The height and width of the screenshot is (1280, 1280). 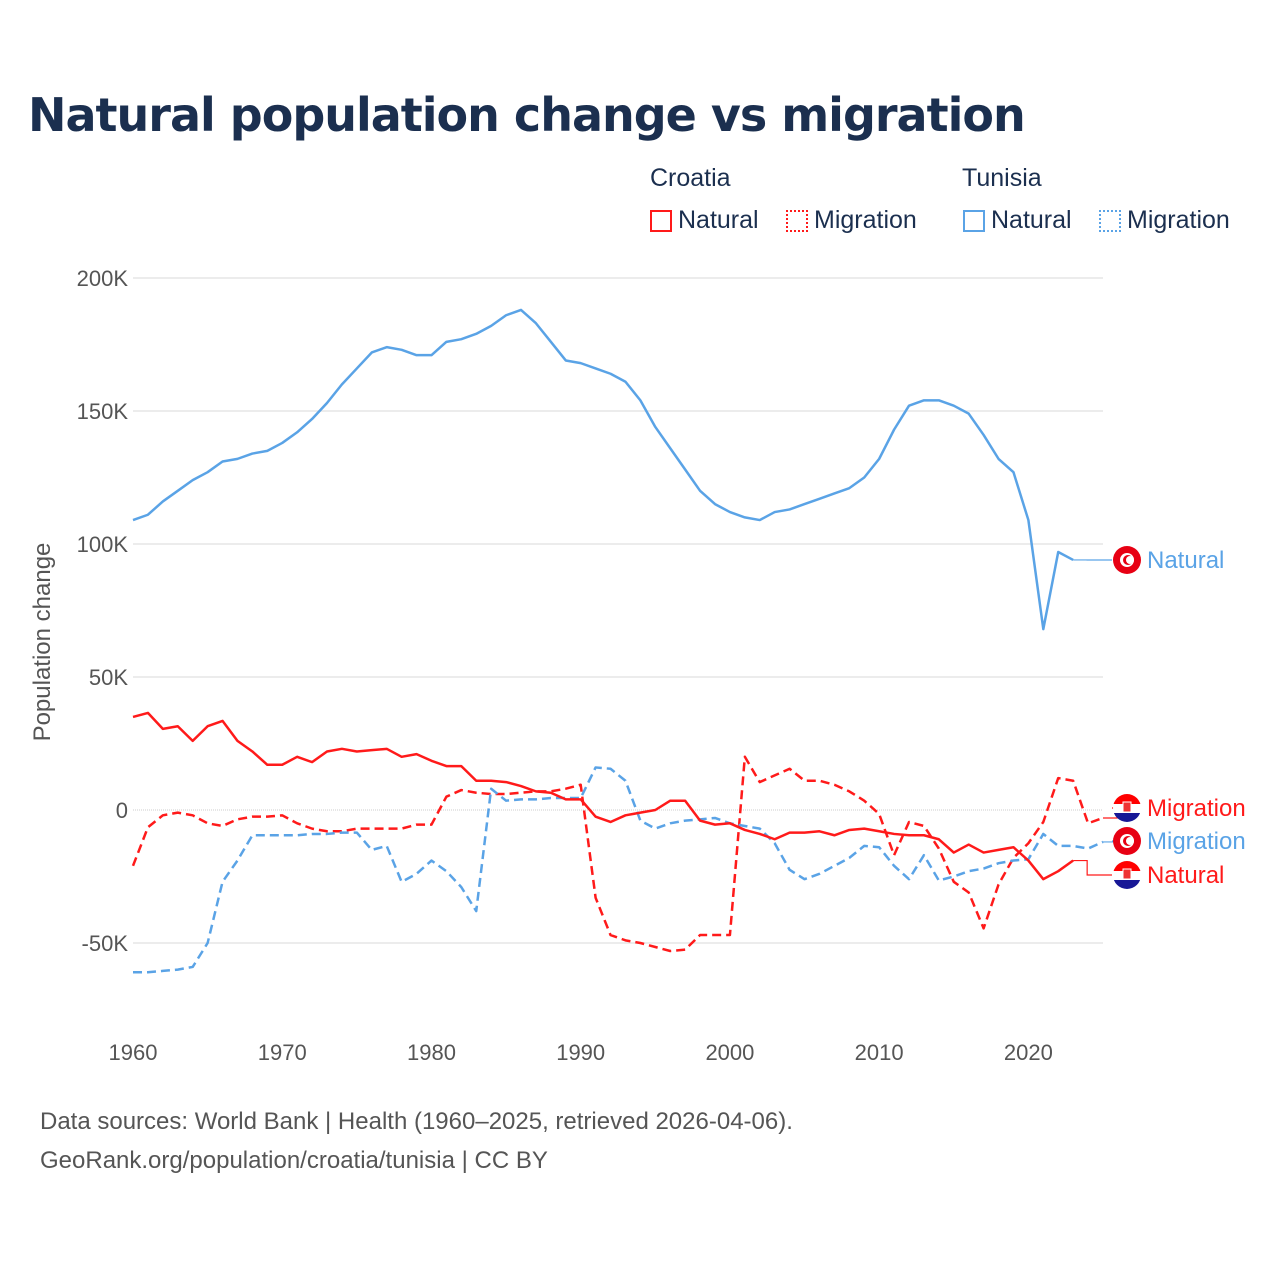 I want to click on legend-tunisia-natural: Natural, so click(x=1017, y=220).